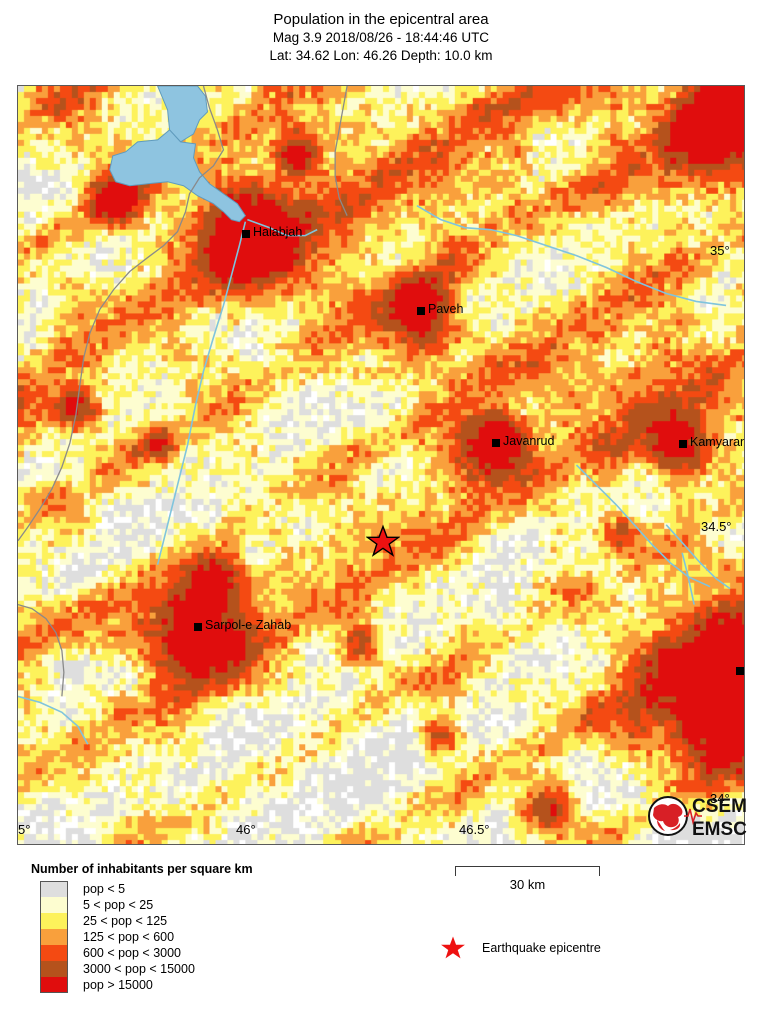 The image size is (762, 1013). Describe the element at coordinates (381, 55) in the screenshot. I see `event-coordinates-depth: Lat: 34.62 Lon: 46.26 Depth: 10.0 km` at that location.